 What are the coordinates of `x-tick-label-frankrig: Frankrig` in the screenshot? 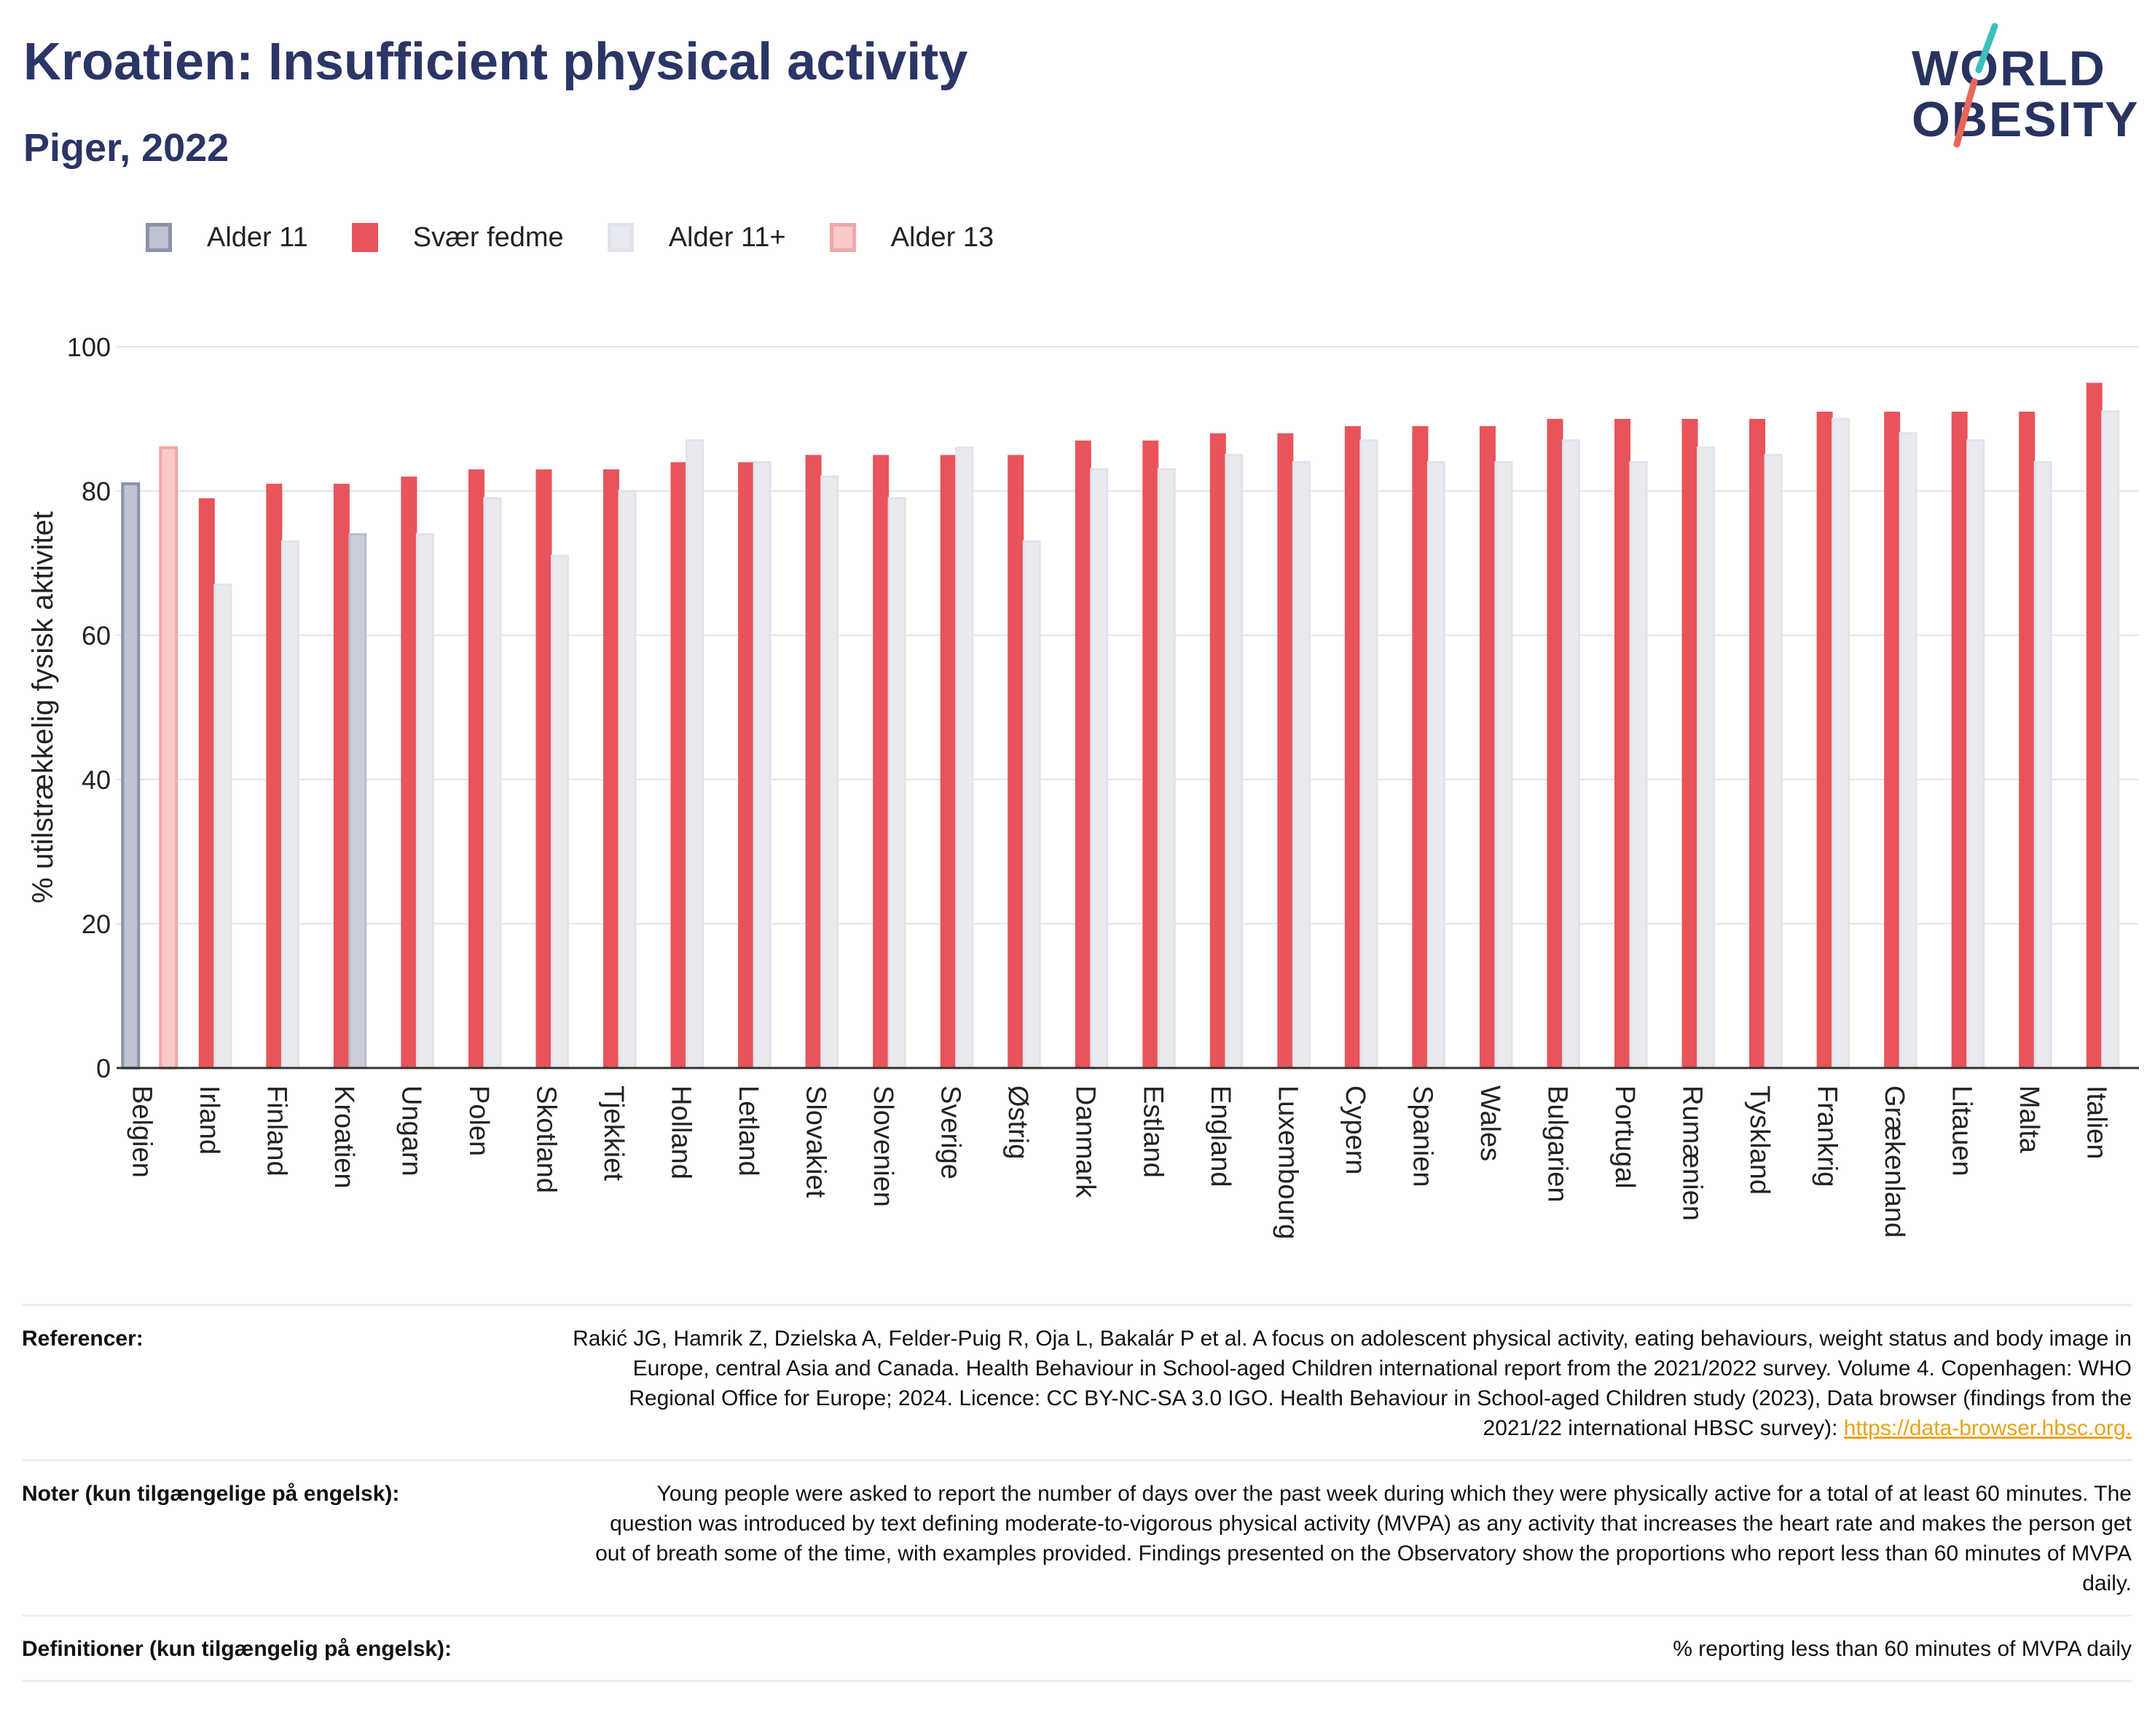 It's located at (1827, 1136).